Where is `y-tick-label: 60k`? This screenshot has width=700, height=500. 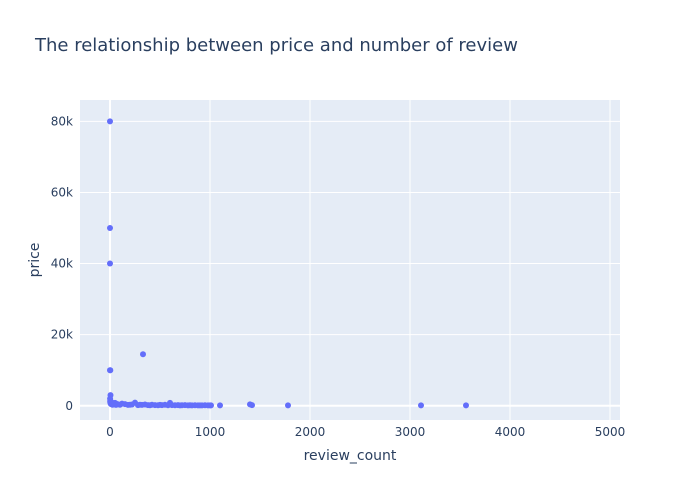
y-tick-label: 60k is located at coordinates (62, 192).